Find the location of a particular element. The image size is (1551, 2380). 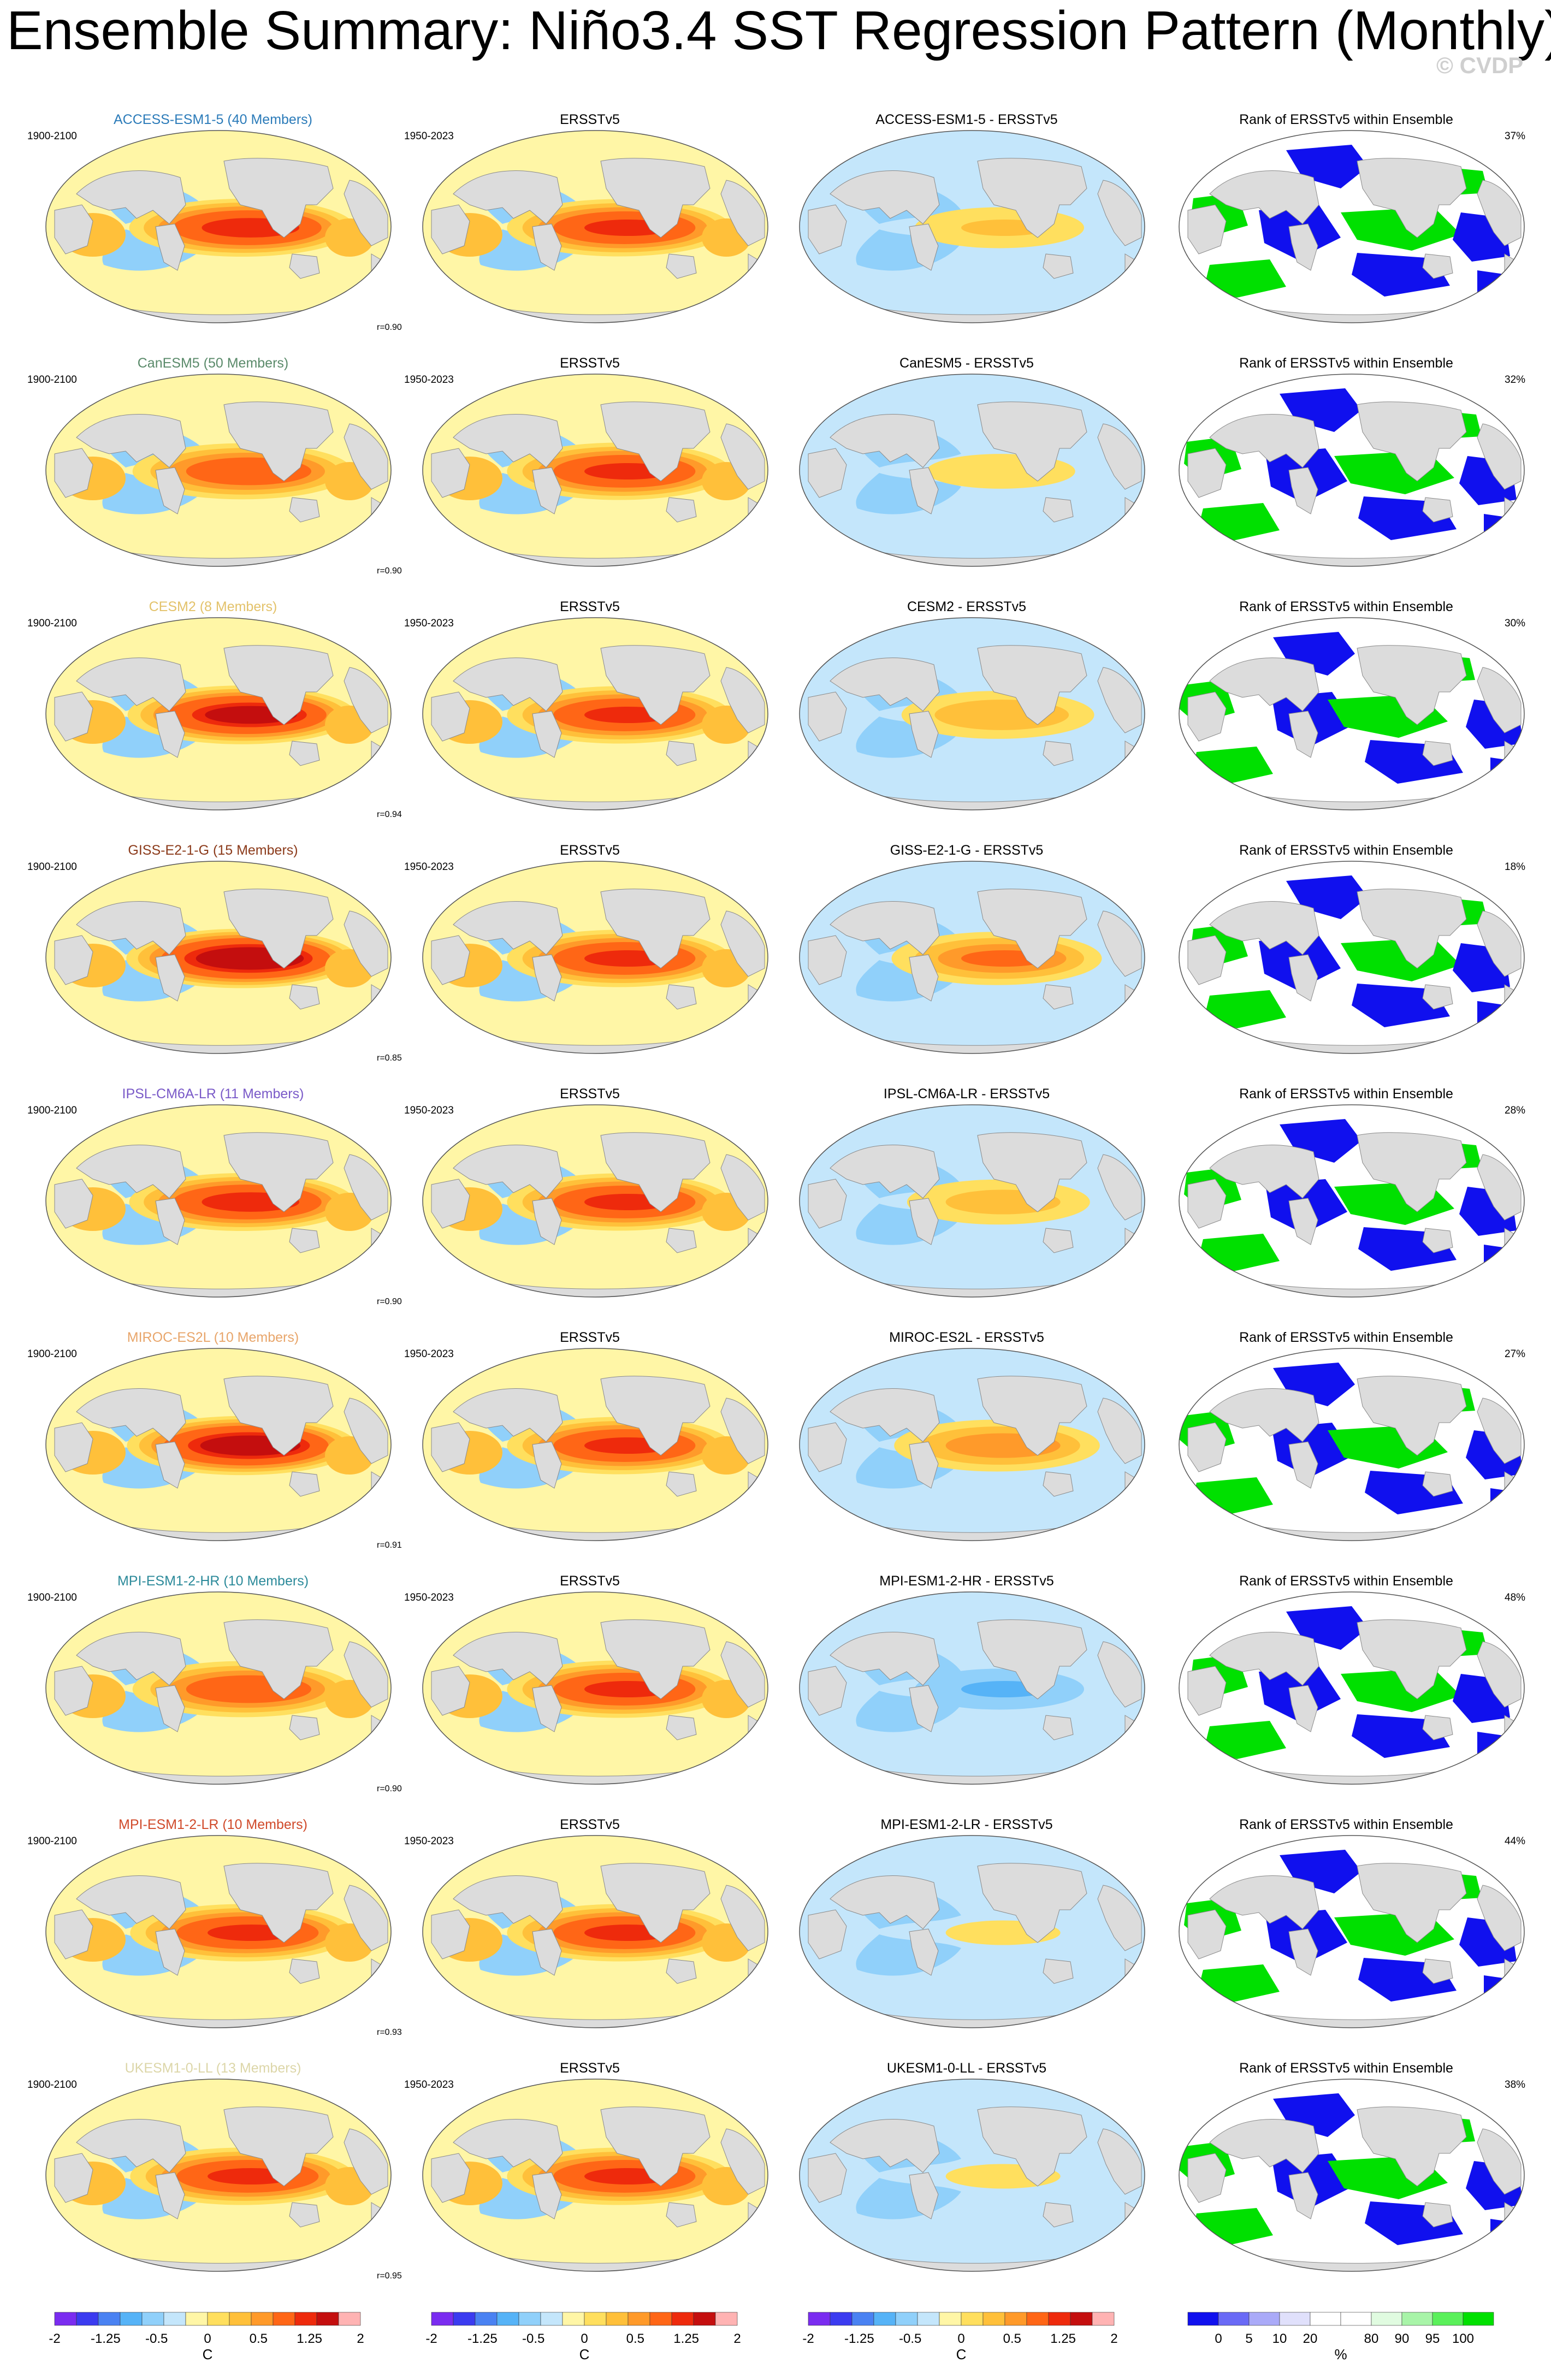

colorbar-model: -2 -1.25 -0.5 0 0.5 1.25 2 C is located at coordinates (584, 2338).